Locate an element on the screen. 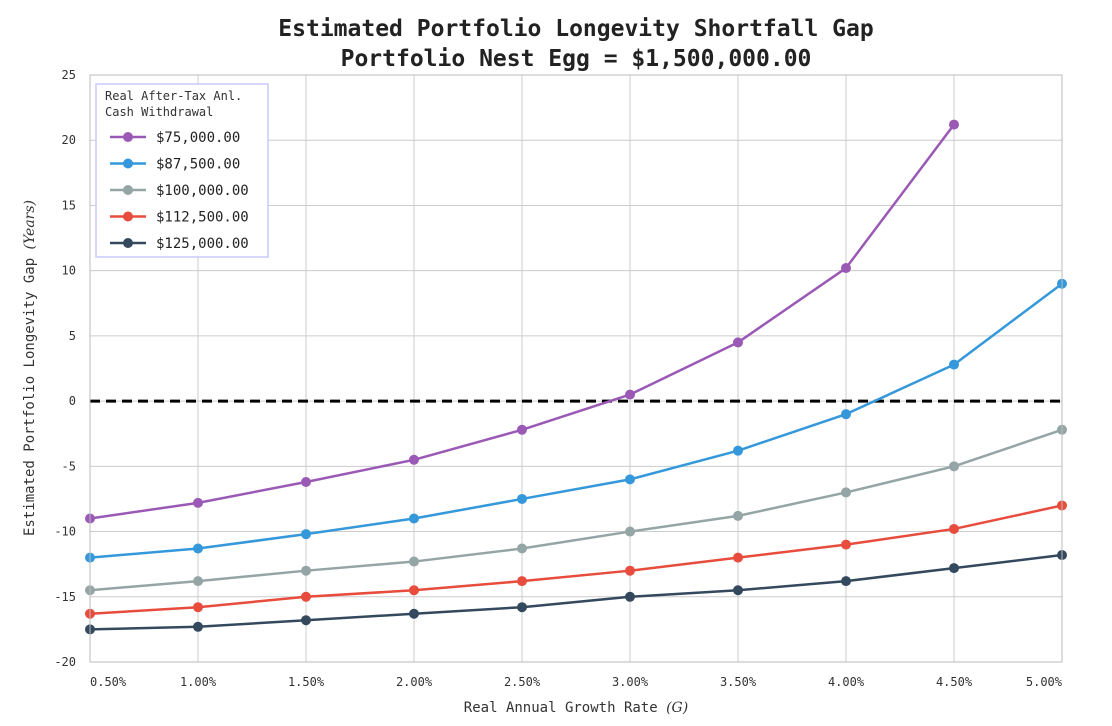 The height and width of the screenshot is (726, 1112). legend-title-line2: Cash Withdrawal is located at coordinates (159, 112).